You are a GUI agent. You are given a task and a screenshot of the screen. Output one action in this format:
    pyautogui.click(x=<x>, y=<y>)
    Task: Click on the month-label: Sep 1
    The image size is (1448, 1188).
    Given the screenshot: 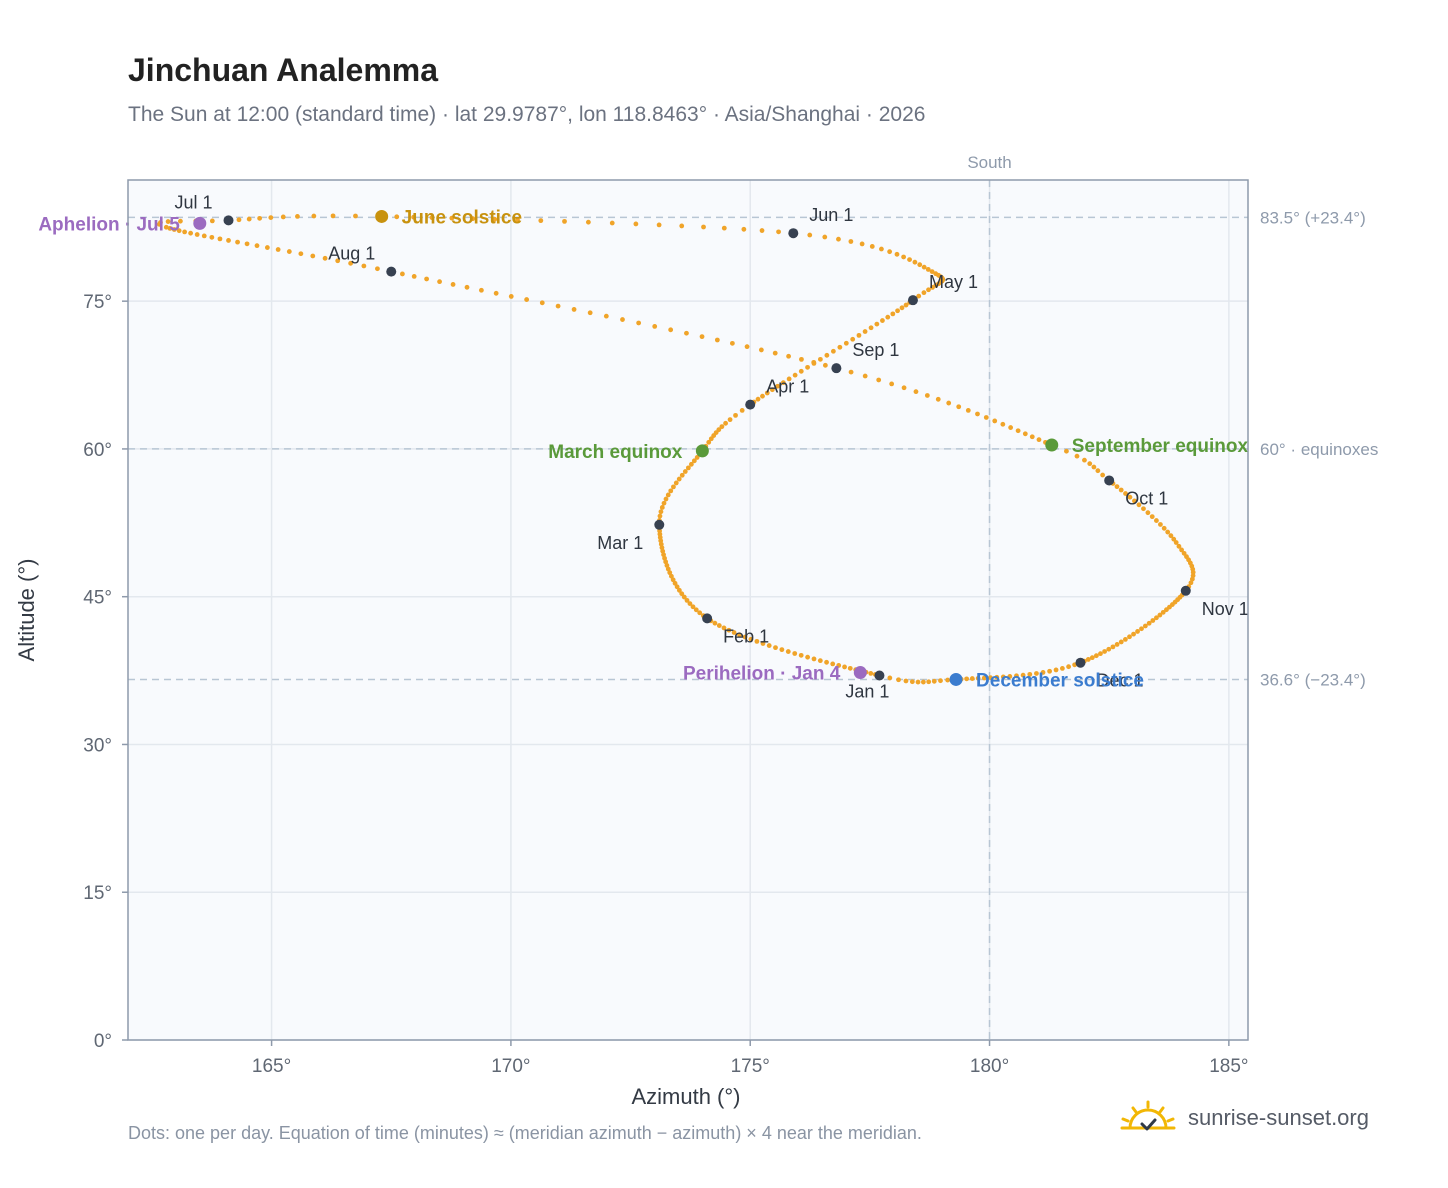 What is the action you would take?
    pyautogui.click(x=875, y=350)
    